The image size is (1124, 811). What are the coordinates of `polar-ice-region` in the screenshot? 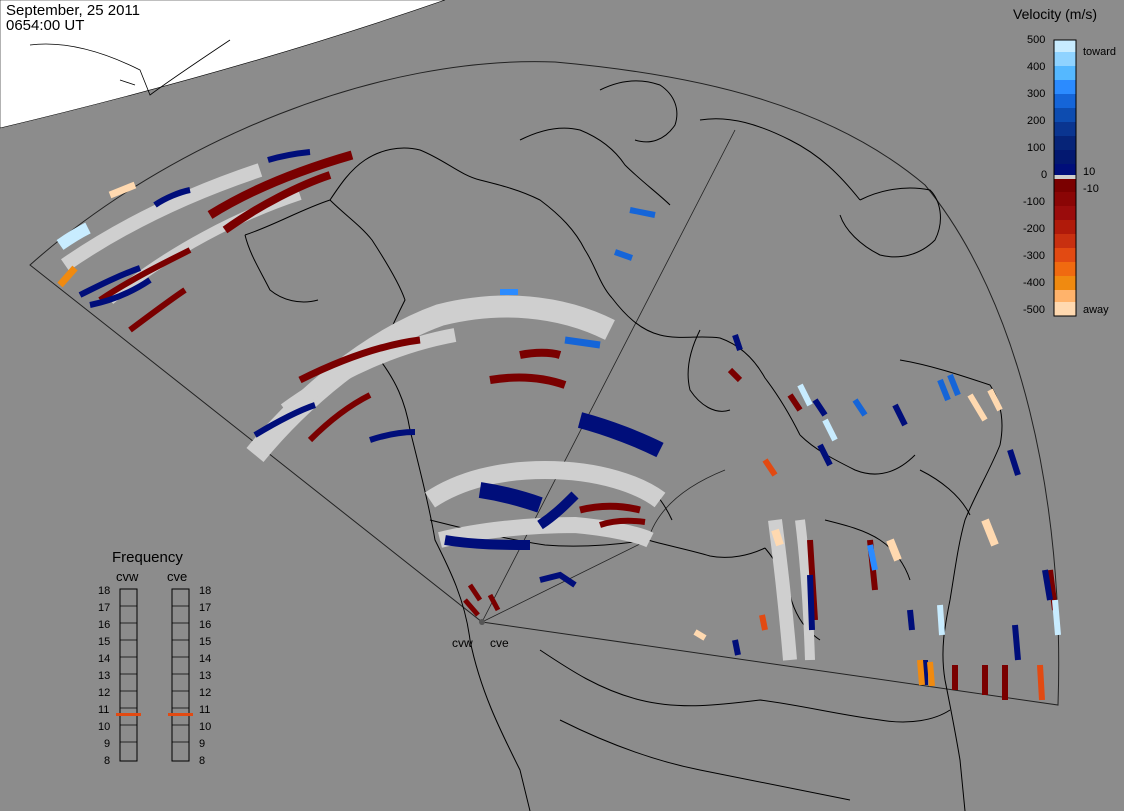 It's located at (223, 64).